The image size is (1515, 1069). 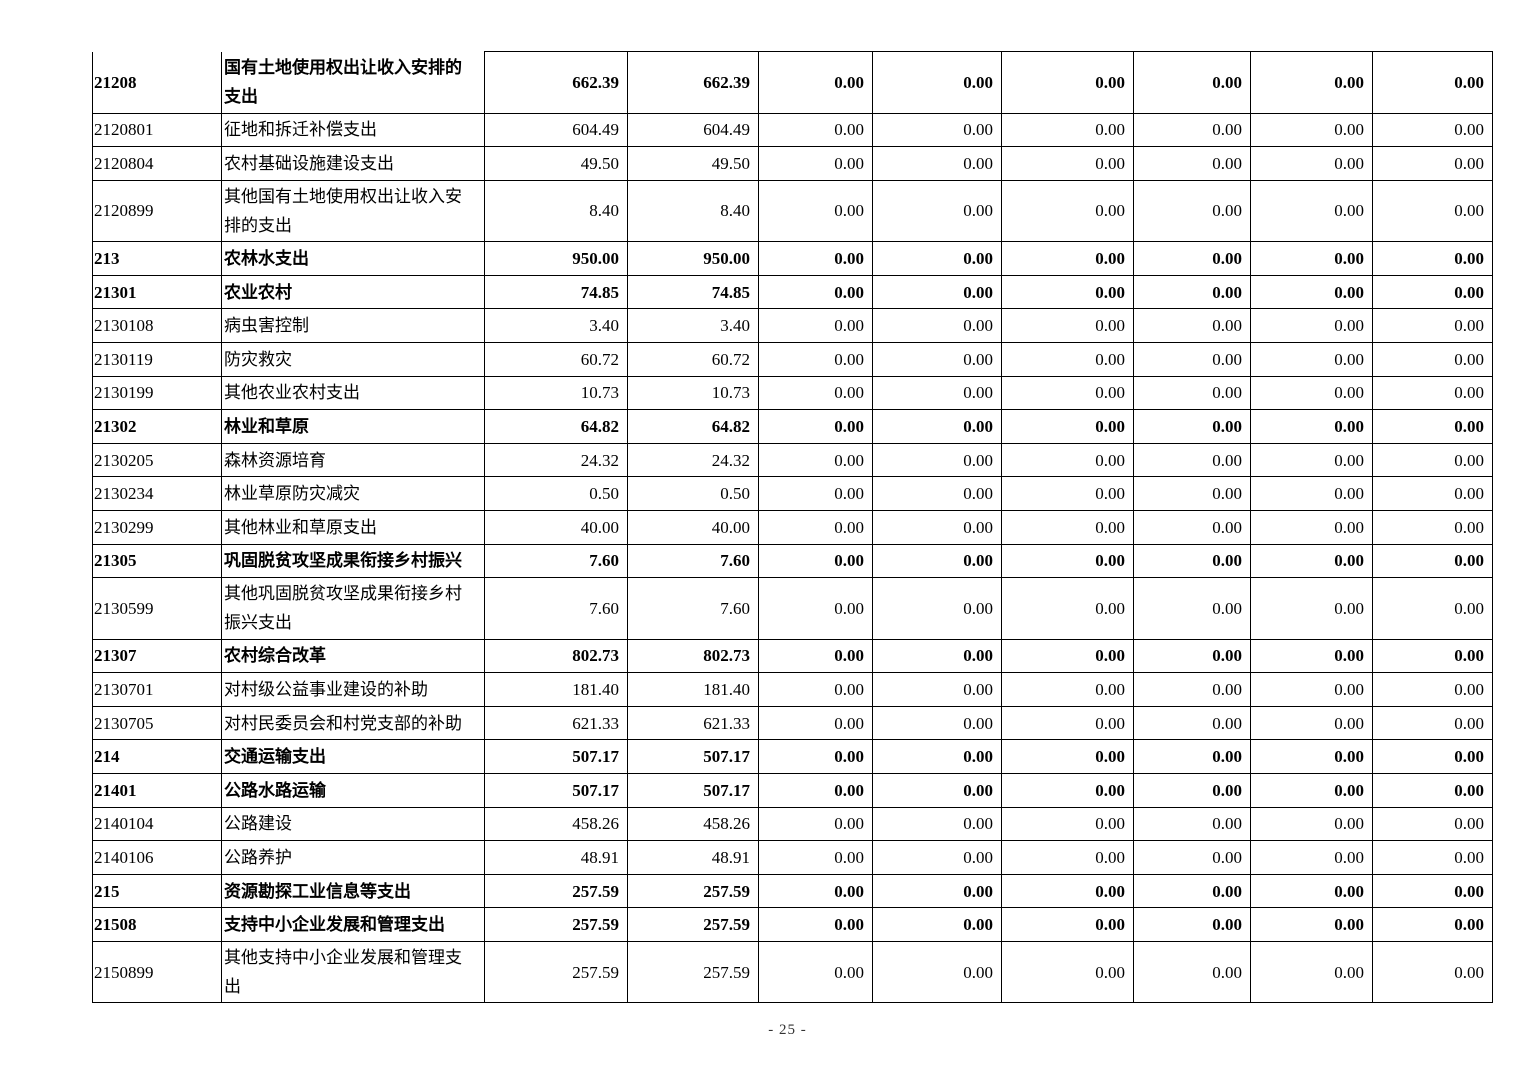 I want to click on amount-cell: 24.32, so click(x=556, y=460).